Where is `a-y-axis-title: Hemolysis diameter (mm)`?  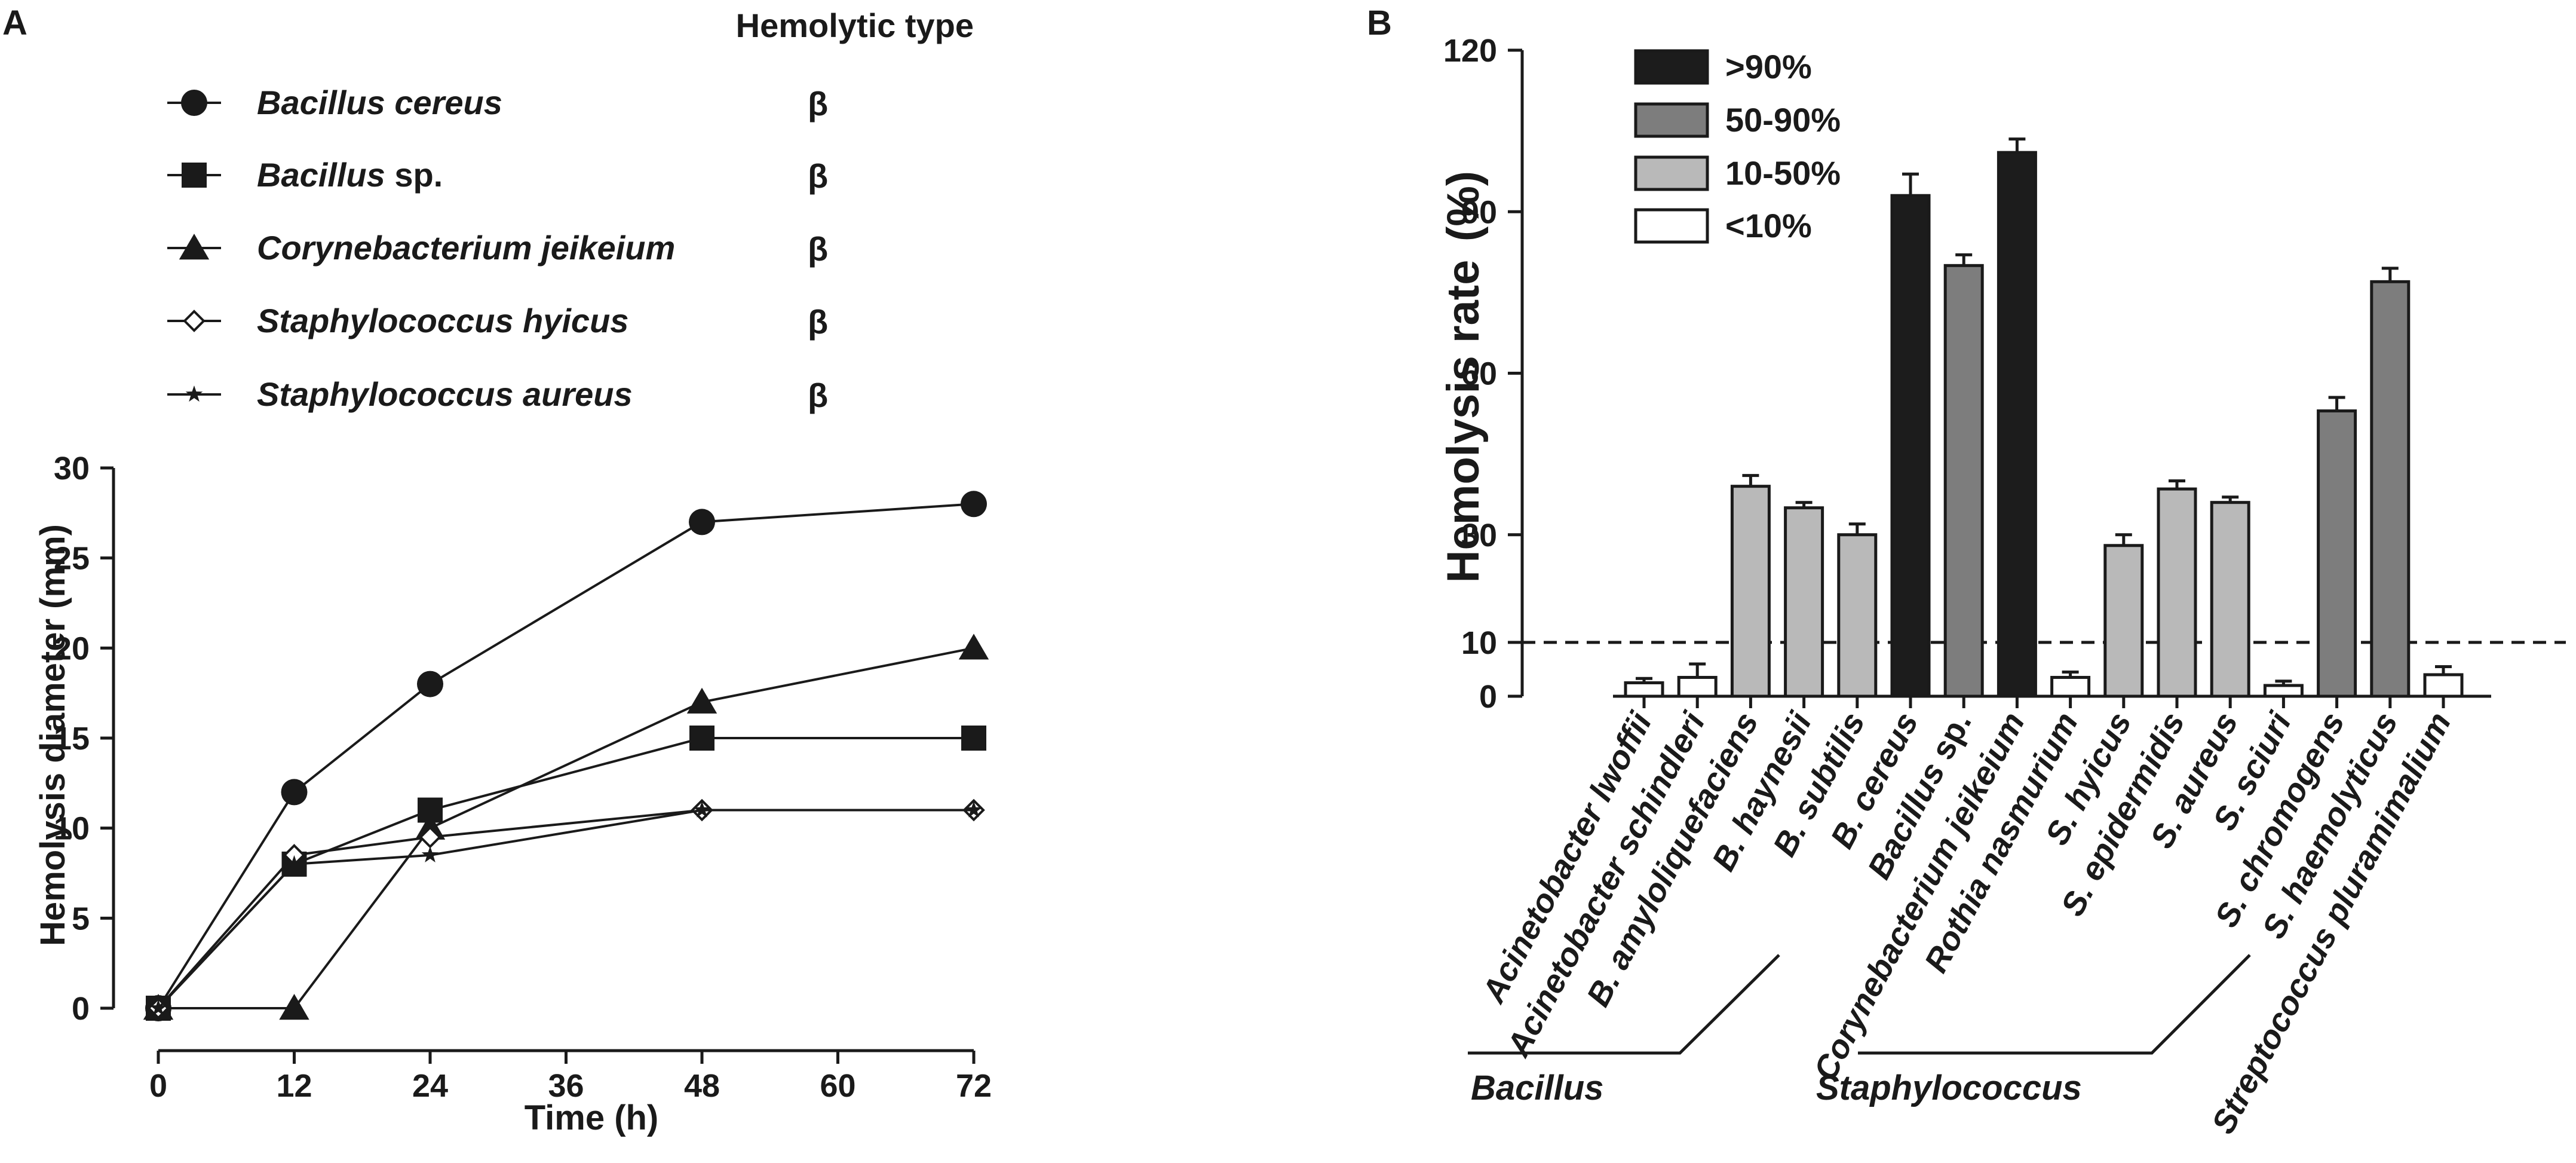
a-y-axis-title: Hemolysis diameter (mm) is located at coordinates (52, 735).